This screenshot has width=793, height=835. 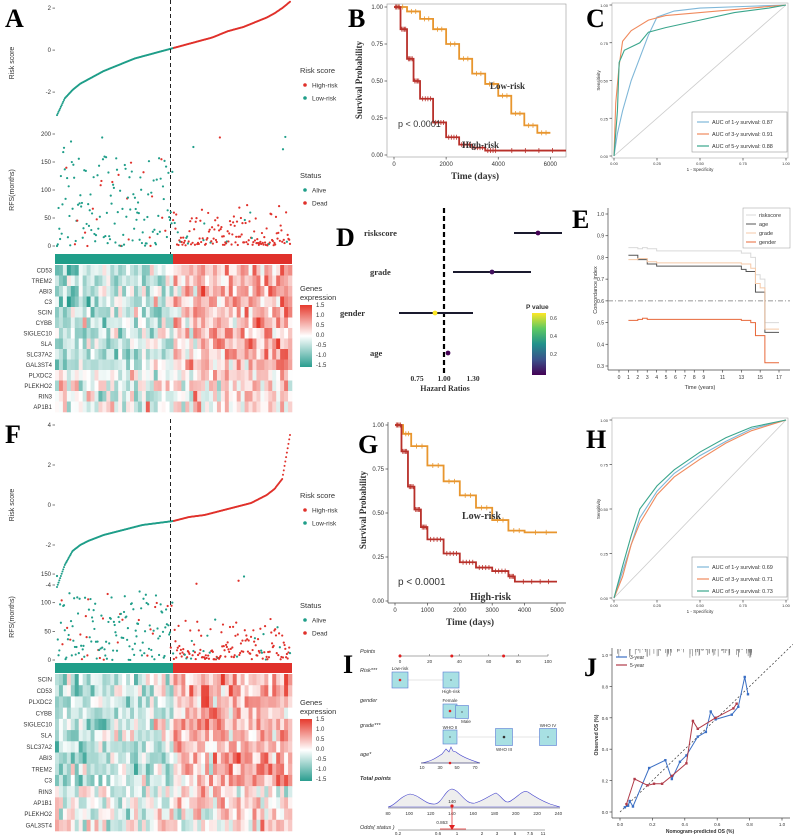 I want to click on nomogram-row-label: gender, so click(x=369, y=701).